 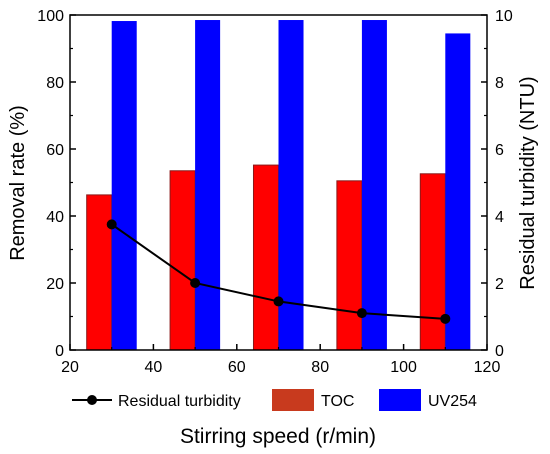 I want to click on y-right-tick-label: 6, so click(x=499, y=150).